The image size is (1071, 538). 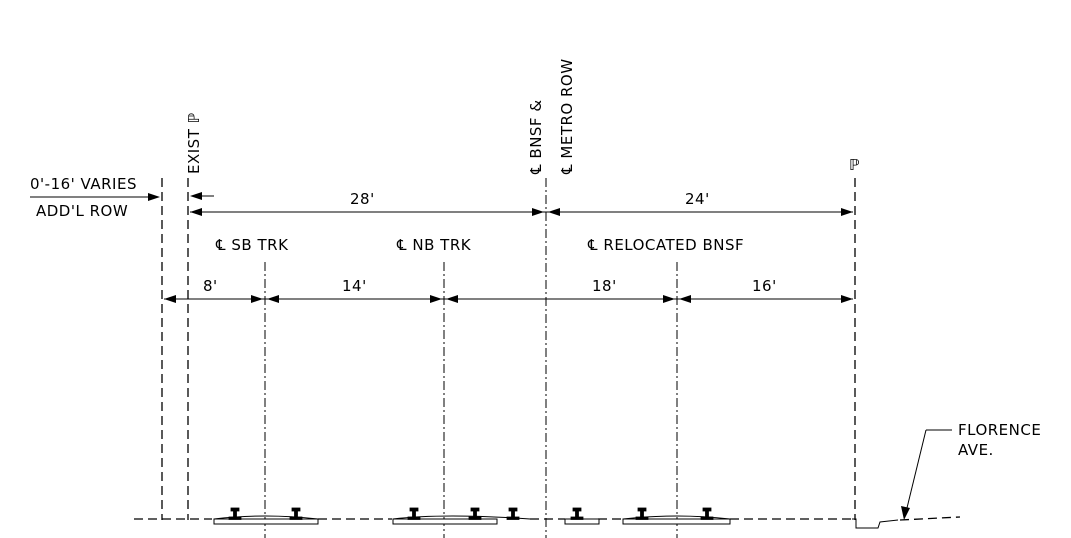 What do you see at coordinates (567, 116) in the screenshot?
I see `metro-row-centerline-label: ℄ METRO ROW` at bounding box center [567, 116].